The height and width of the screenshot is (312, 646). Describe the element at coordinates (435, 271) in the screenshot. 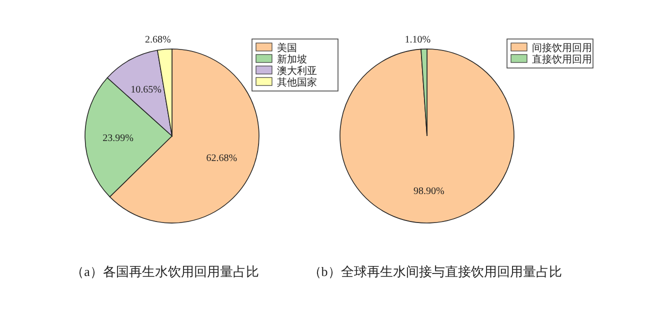

I see `text: （b）全球再生水间接与直接饮用回用量占比` at that location.